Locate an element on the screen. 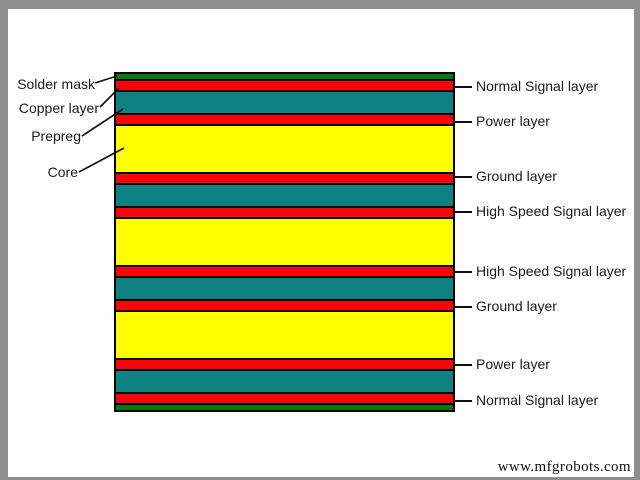 Image resolution: width=640 pixels, height=480 pixels. label-row-ground-bottom: Ground layer is located at coordinates (505, 306).